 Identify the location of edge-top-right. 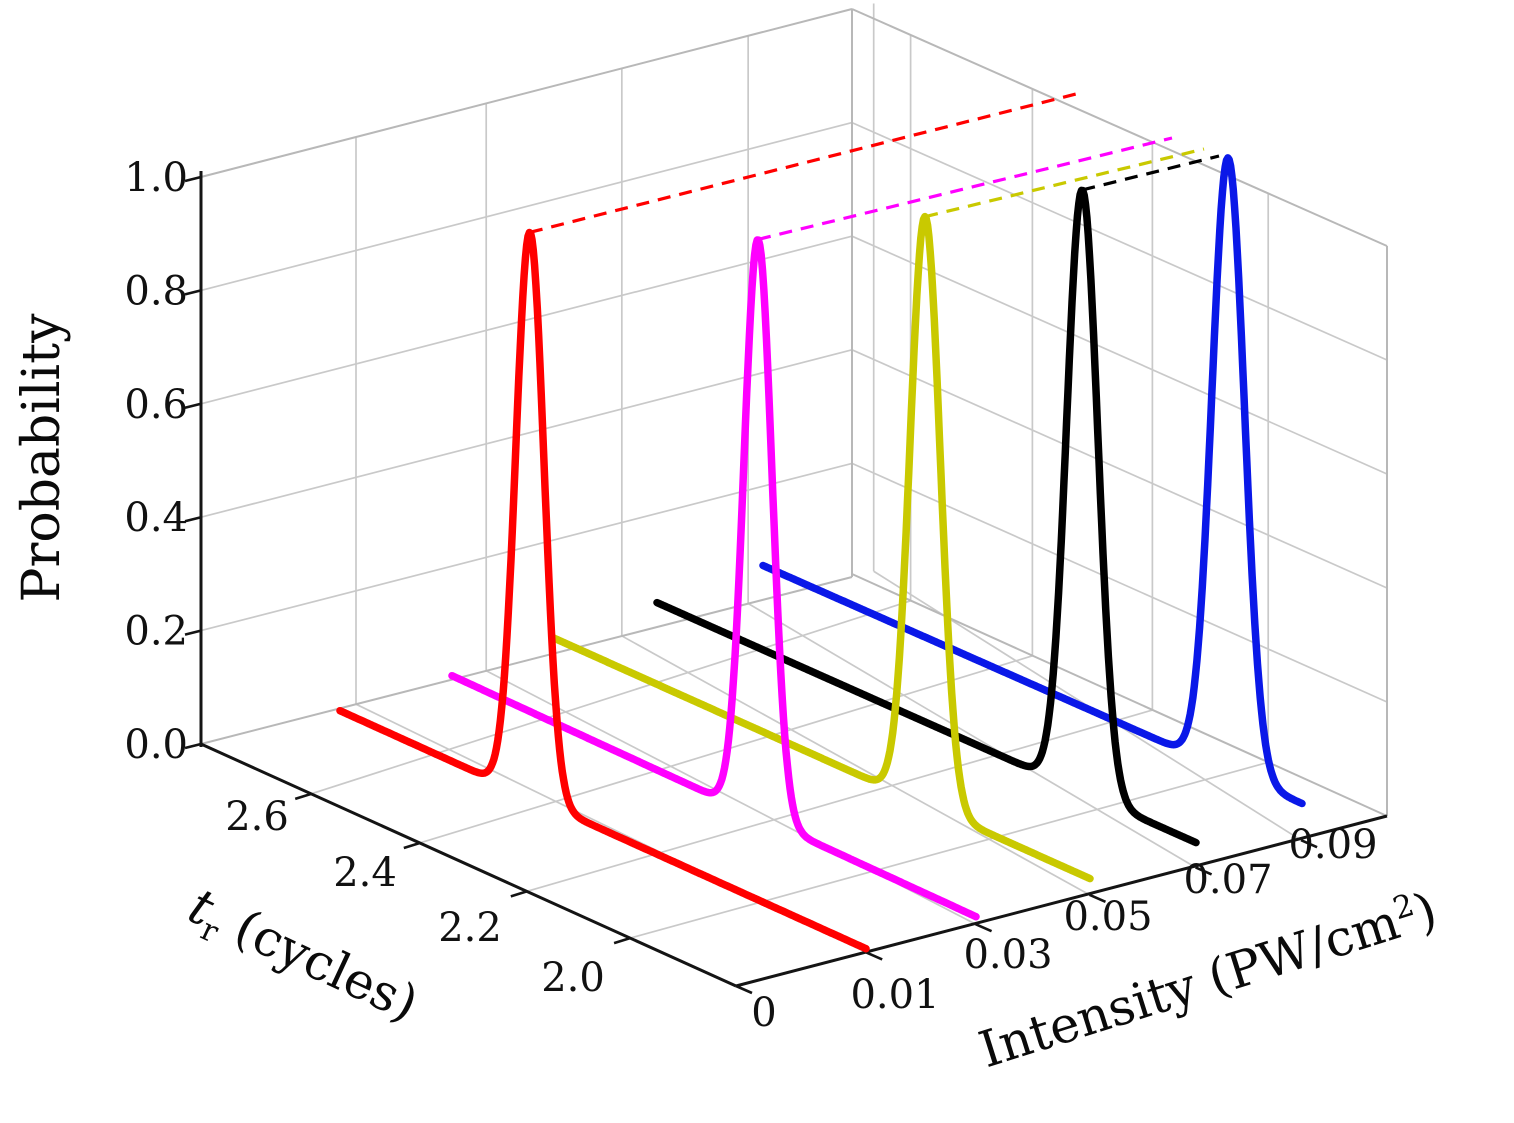
(1119, 127).